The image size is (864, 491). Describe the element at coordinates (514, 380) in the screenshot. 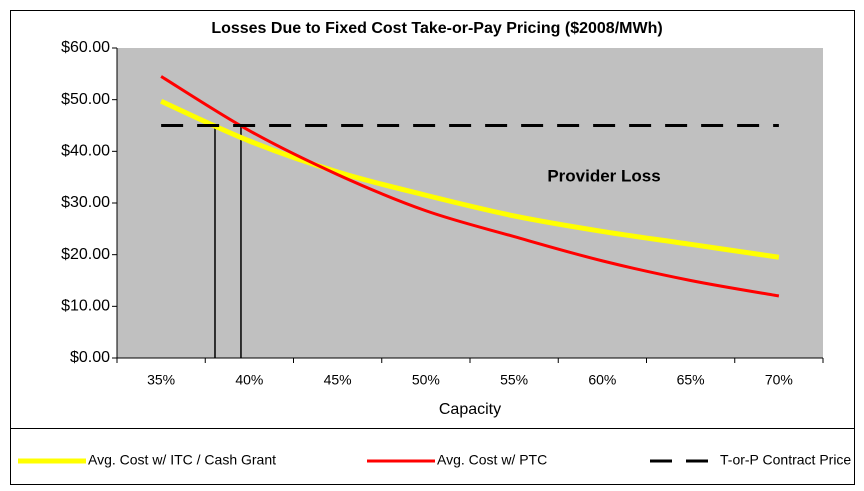

I see `x-tick-label: 55%` at that location.